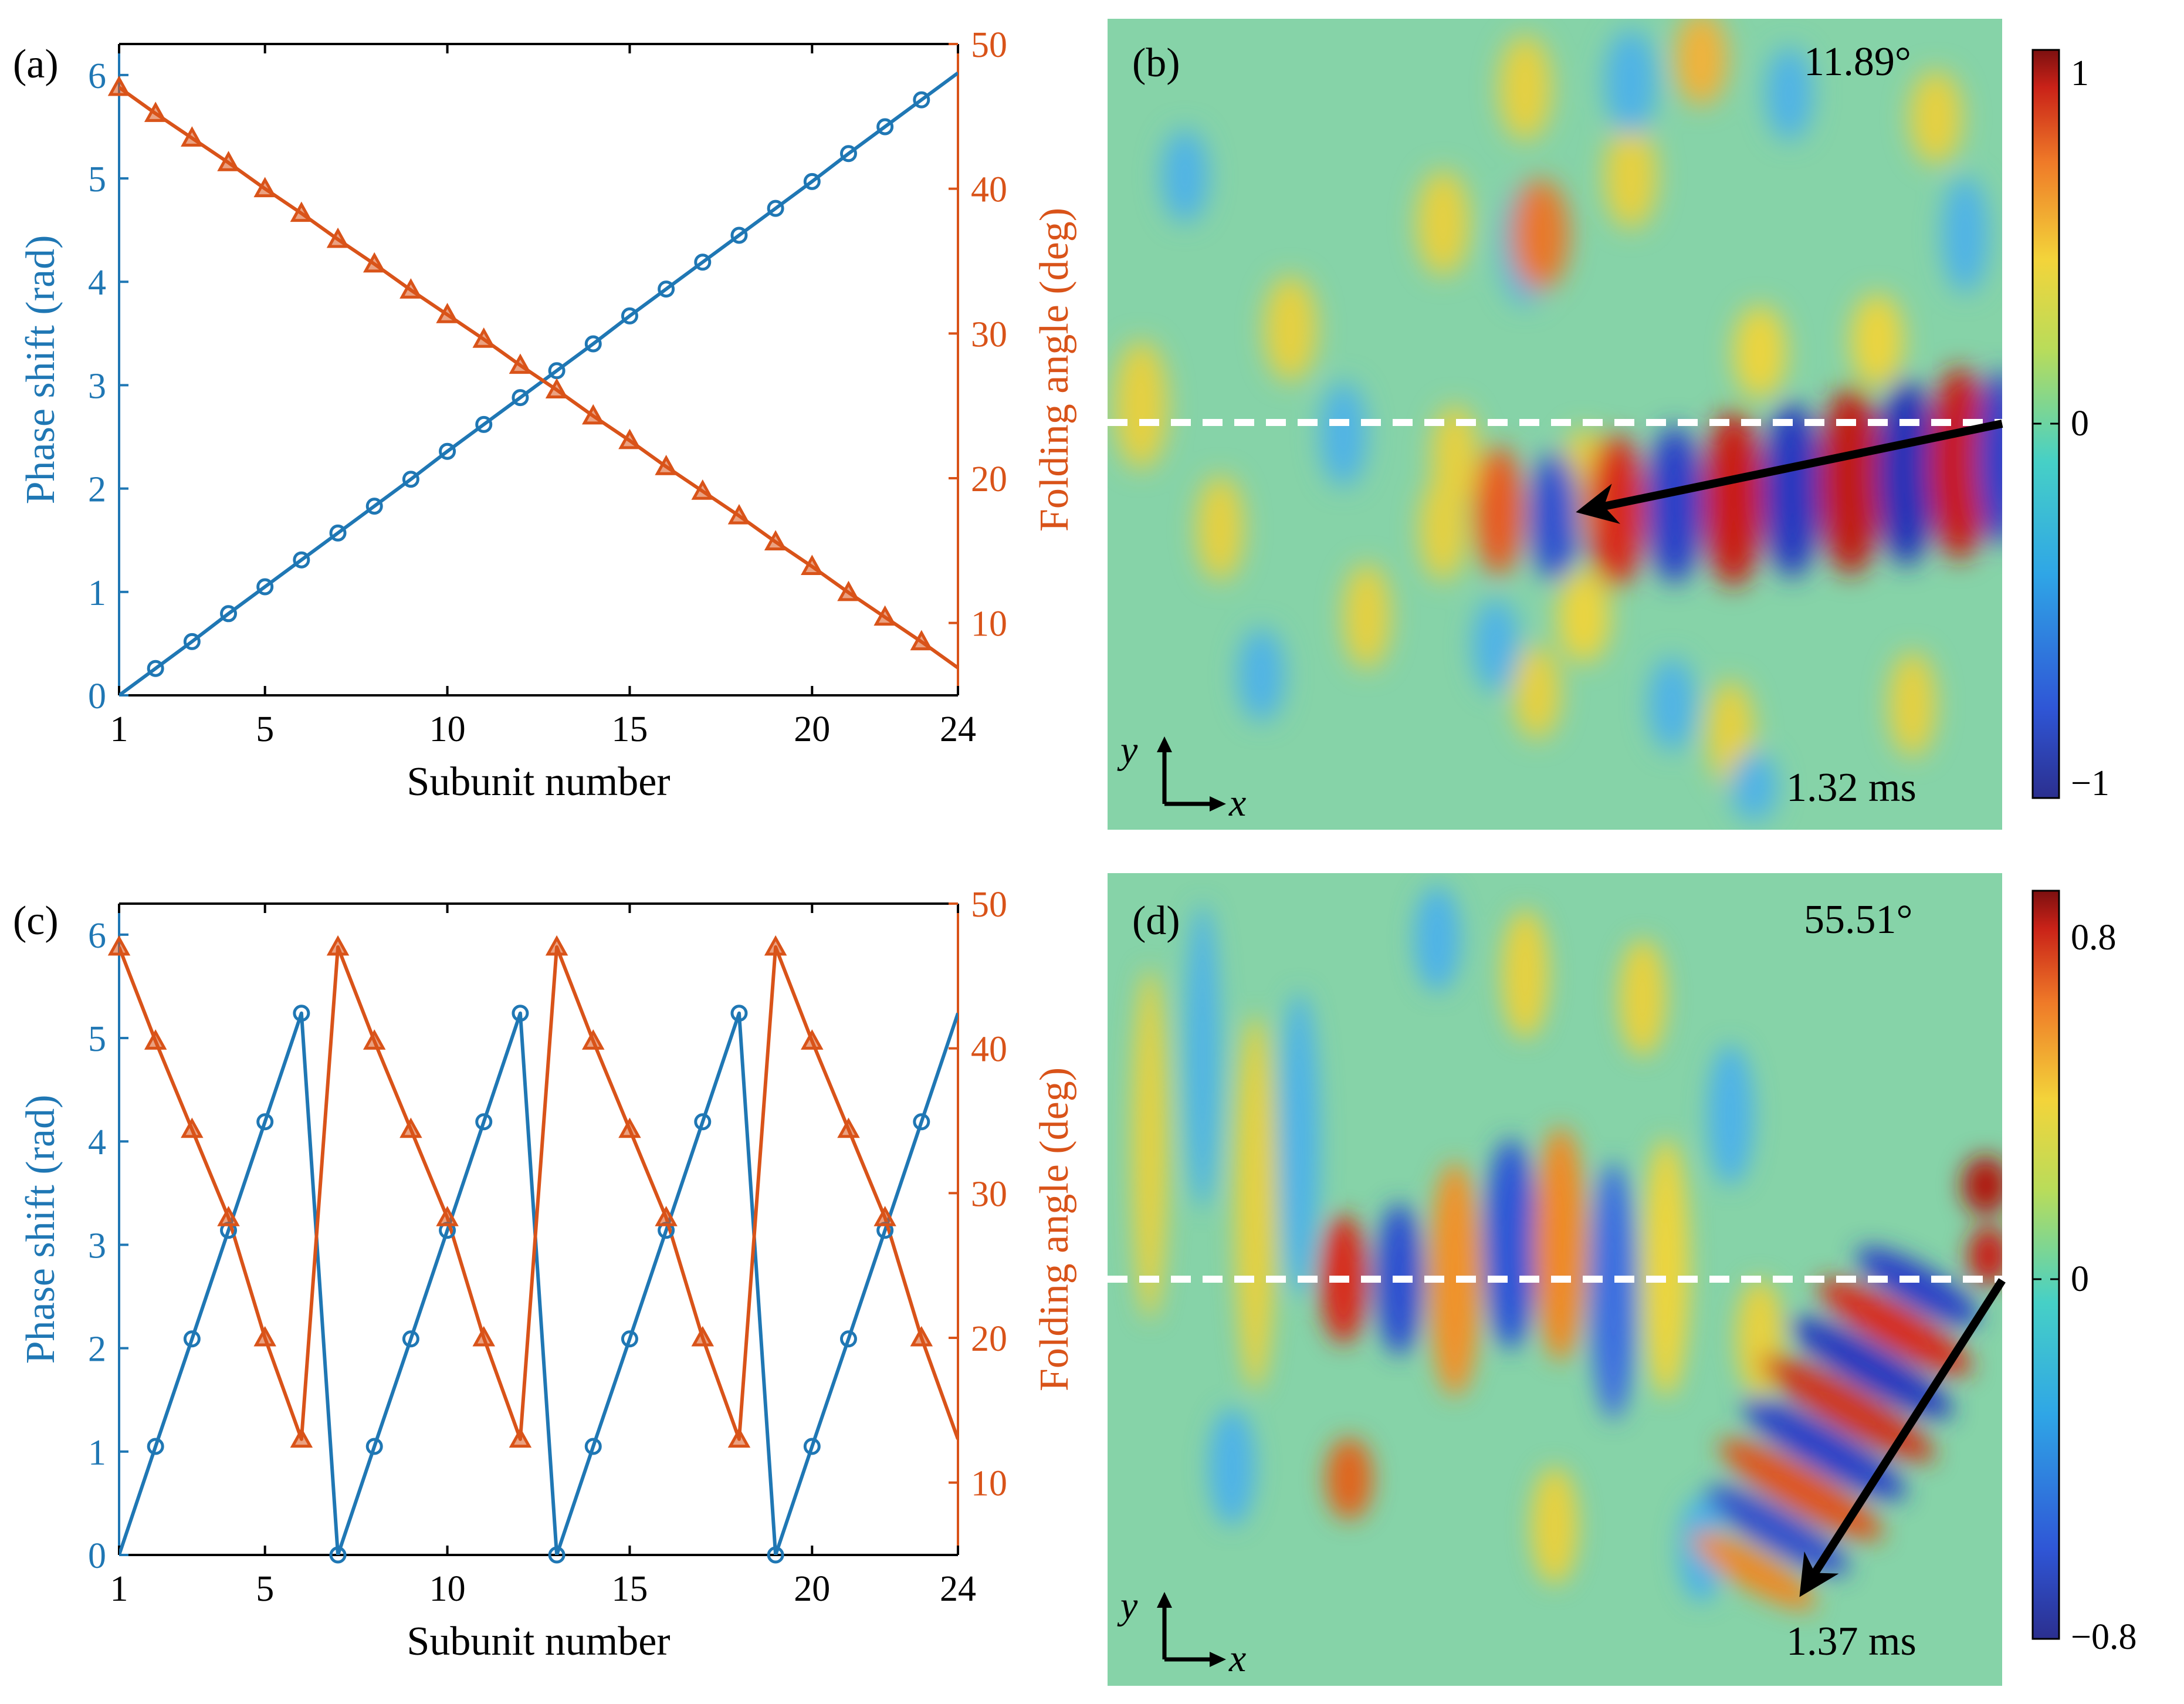  Describe the element at coordinates (1902, 1438) in the screenshot. I see `propagation-arrow-d` at that location.